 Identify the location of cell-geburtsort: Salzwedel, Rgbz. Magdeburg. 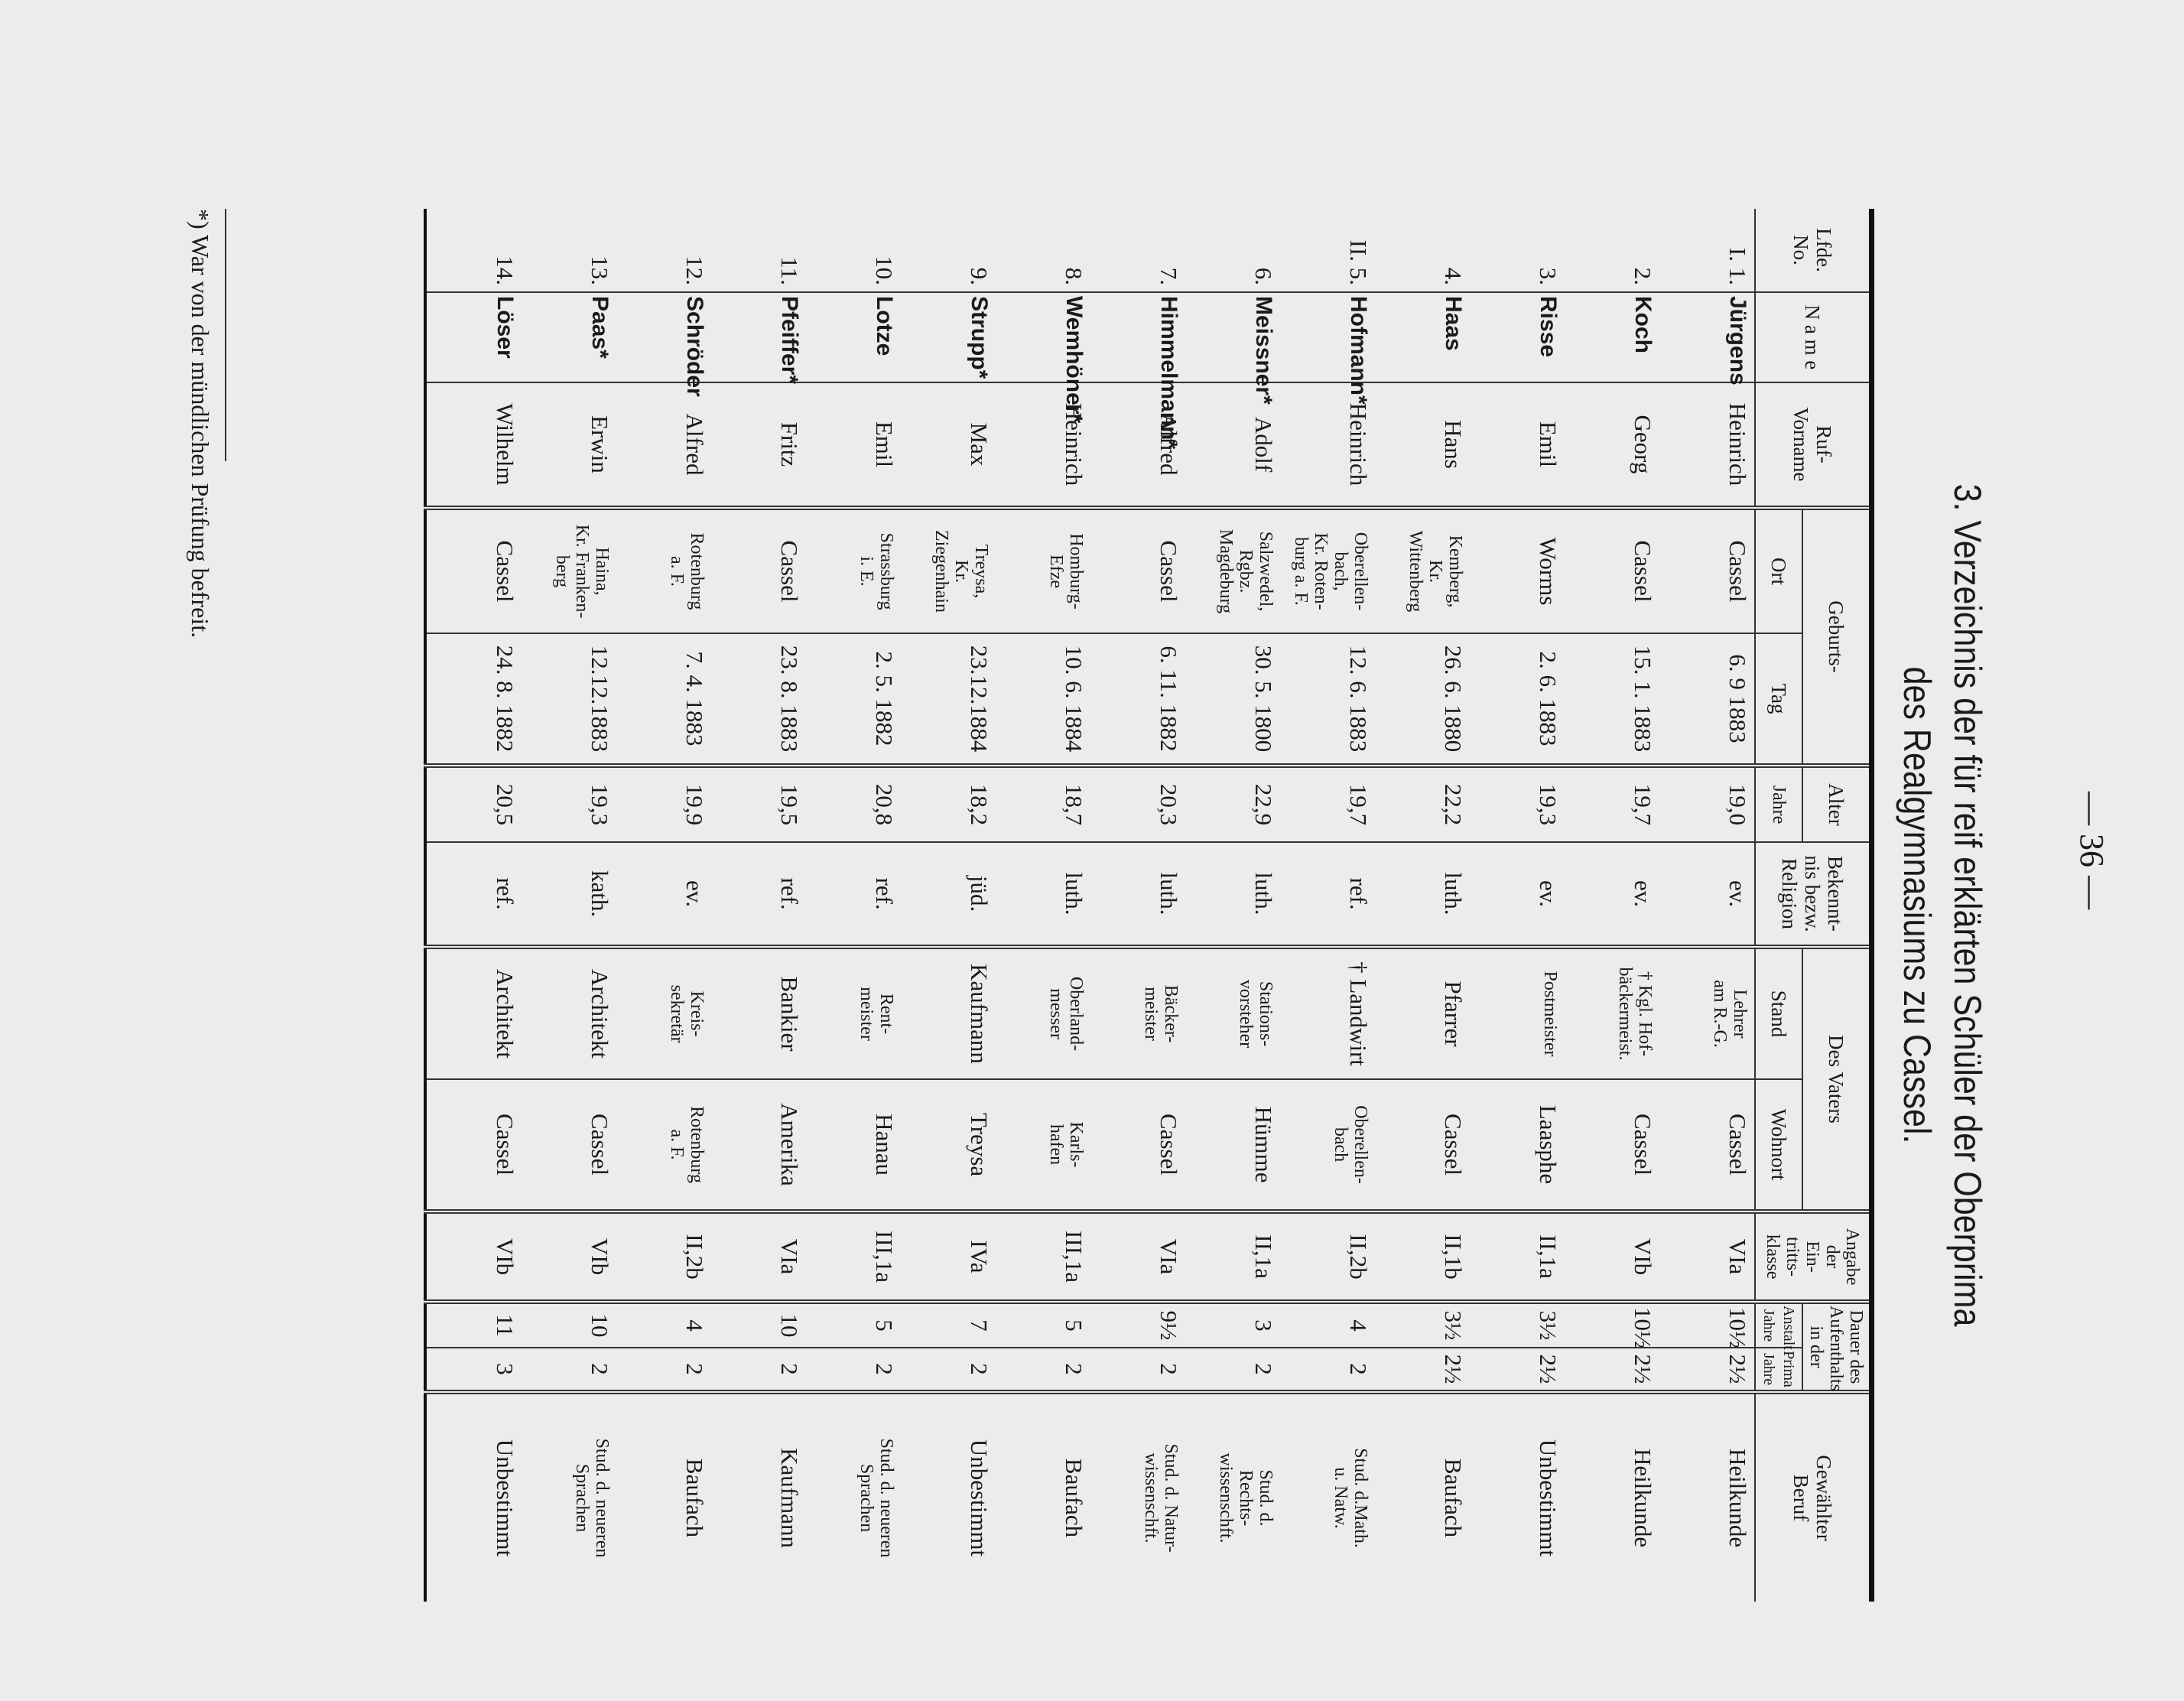
(1232, 570).